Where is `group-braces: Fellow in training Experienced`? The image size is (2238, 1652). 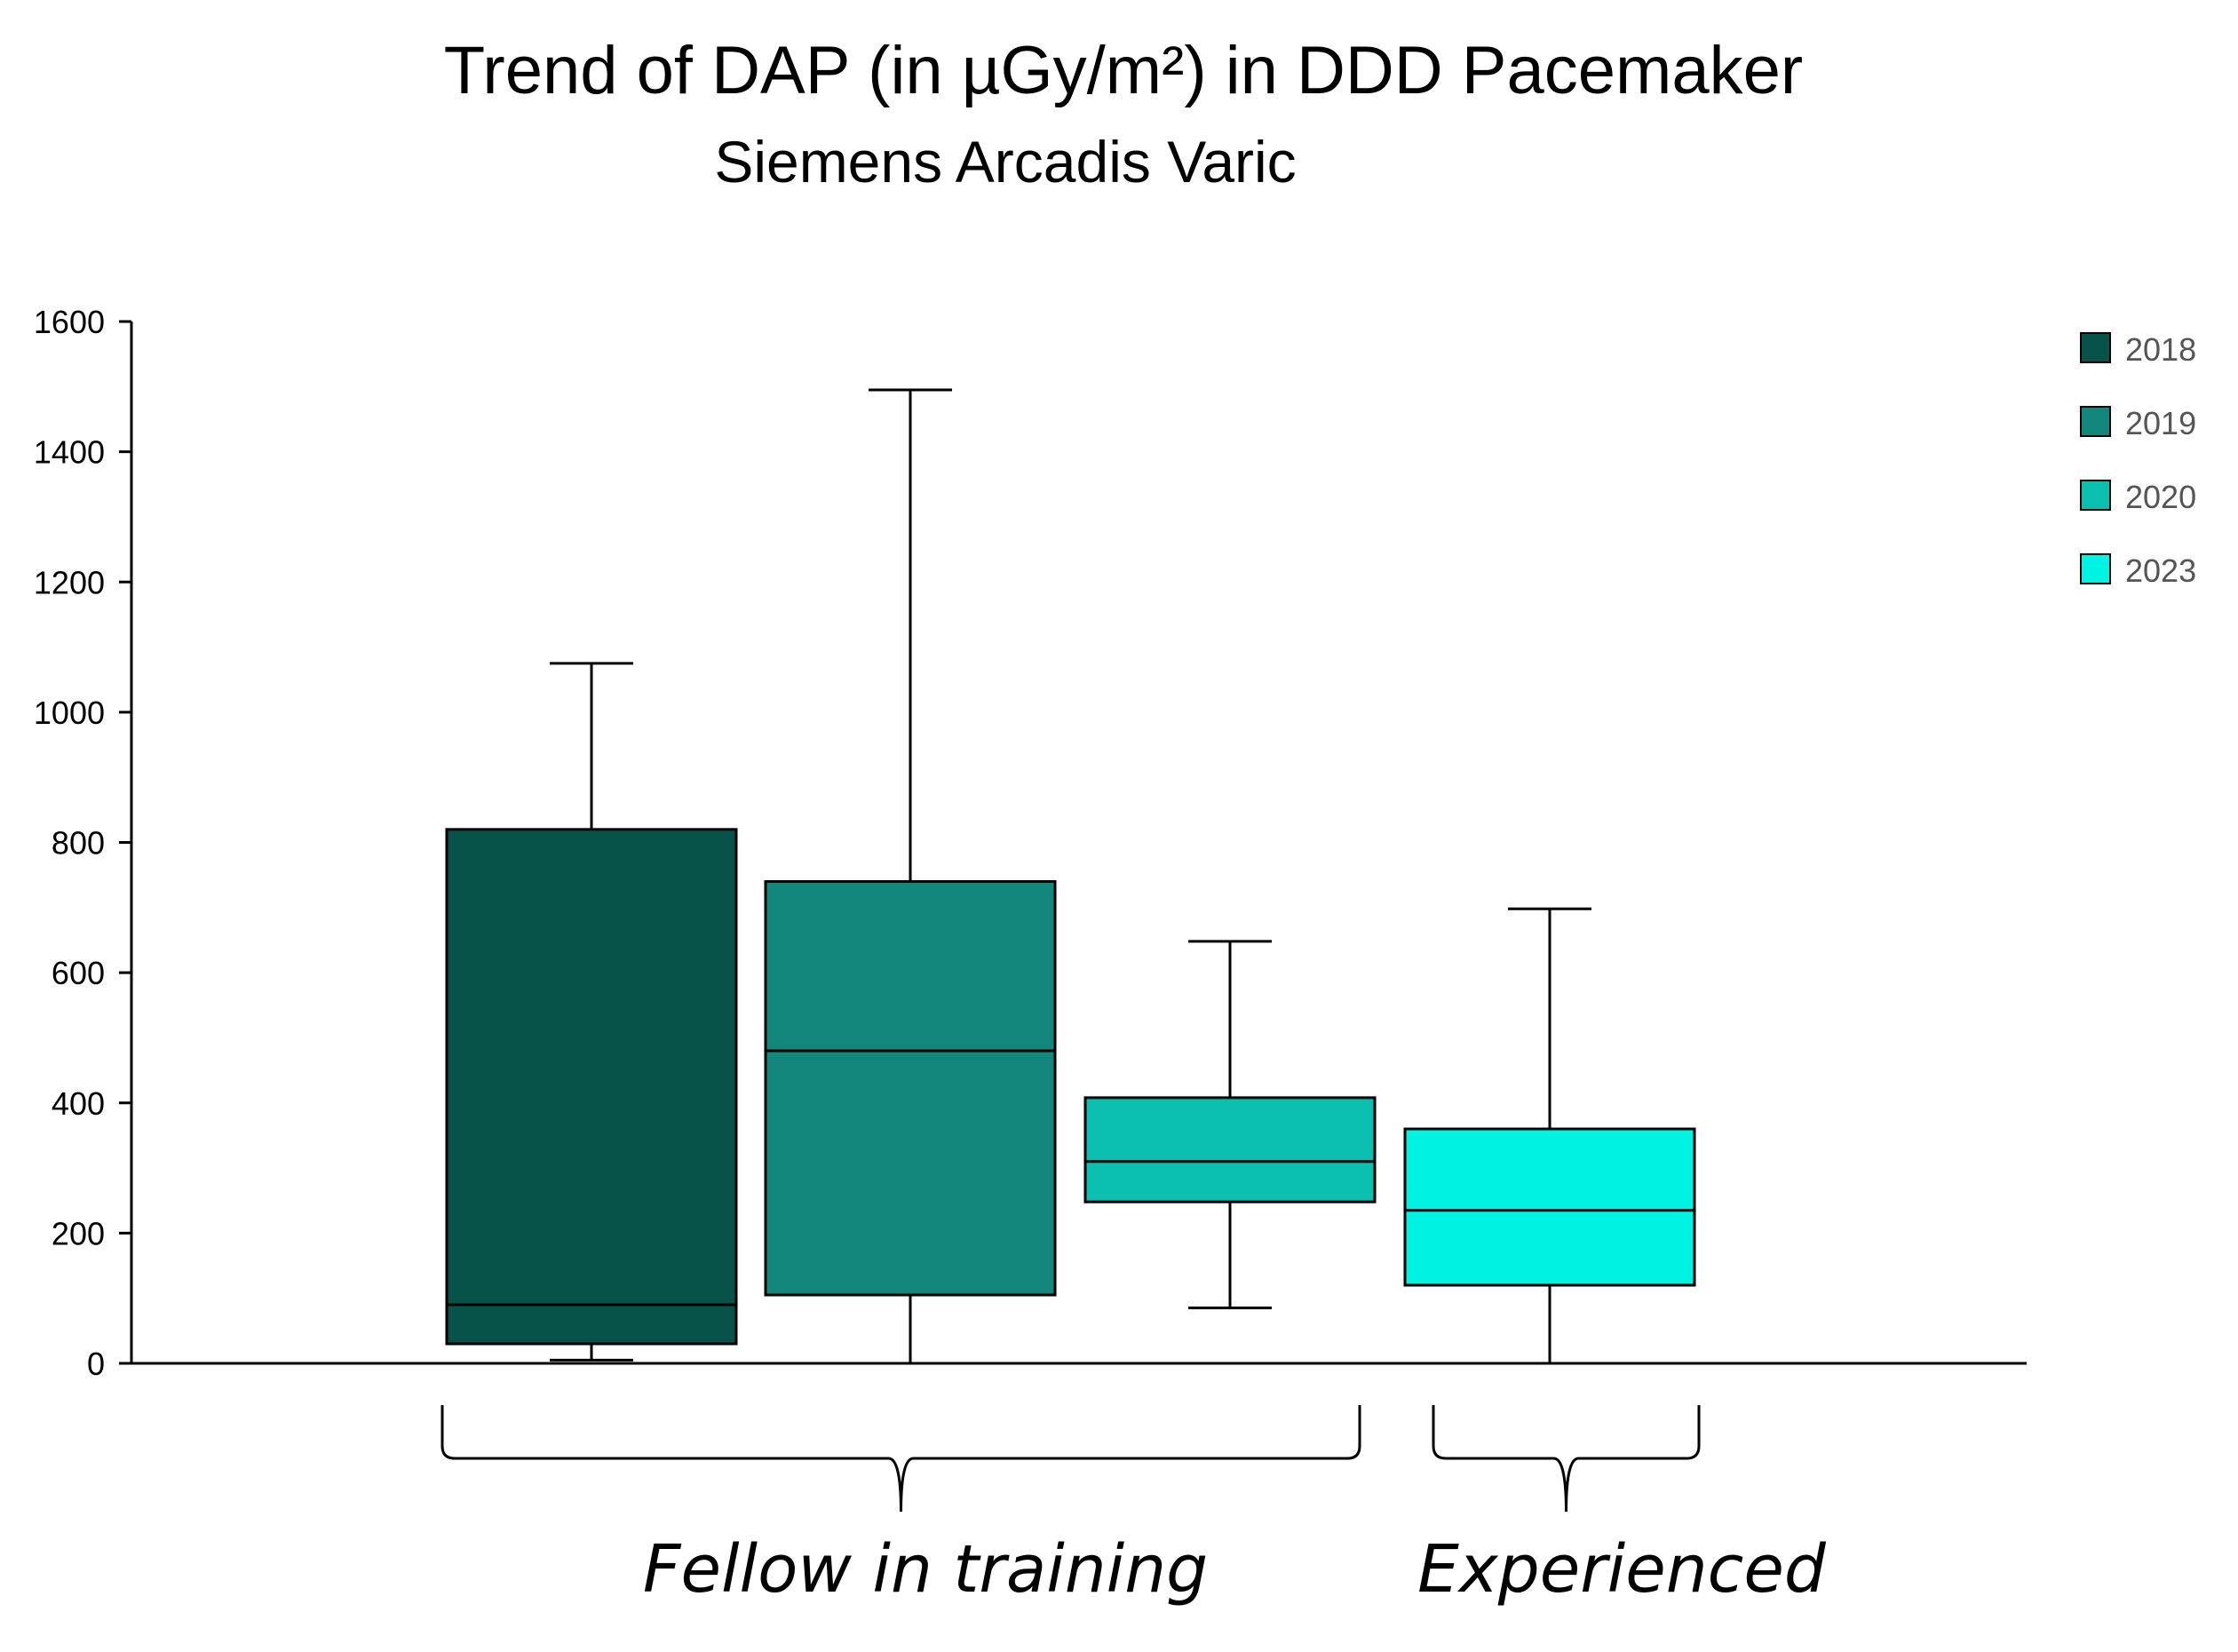 group-braces: Fellow in training Experienced is located at coordinates (1133, 1506).